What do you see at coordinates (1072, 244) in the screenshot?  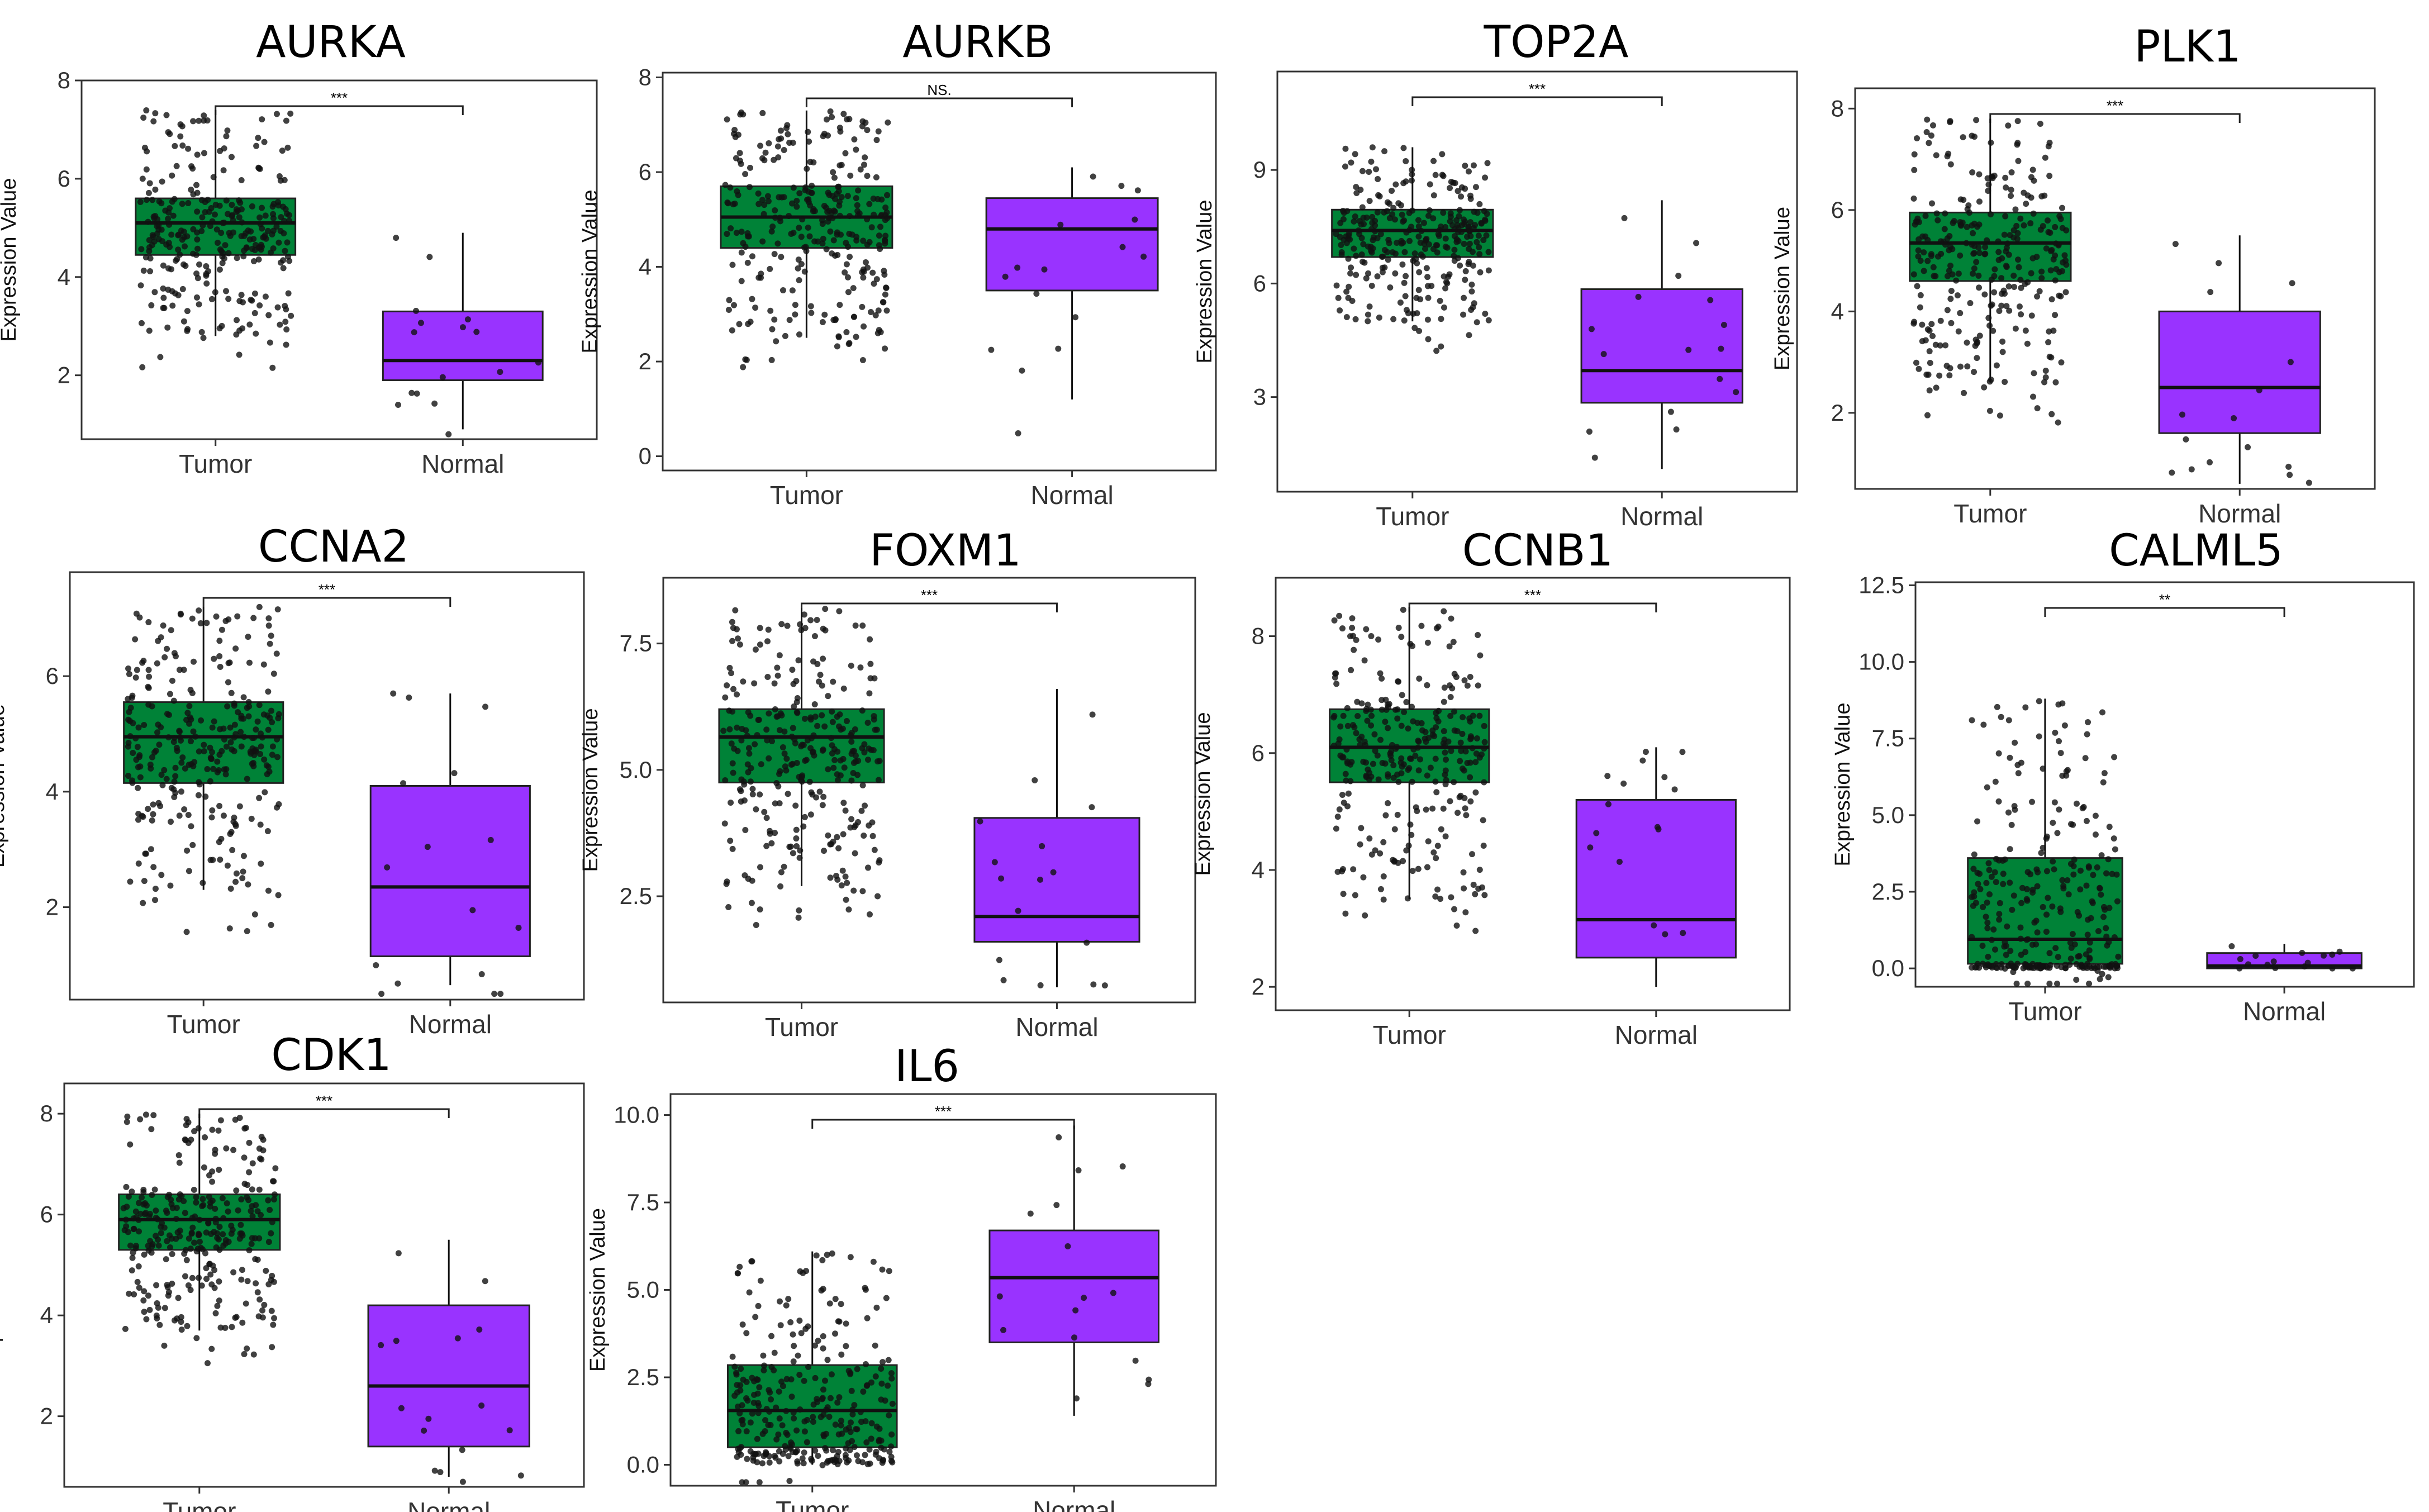 I see `iqr-box` at bounding box center [1072, 244].